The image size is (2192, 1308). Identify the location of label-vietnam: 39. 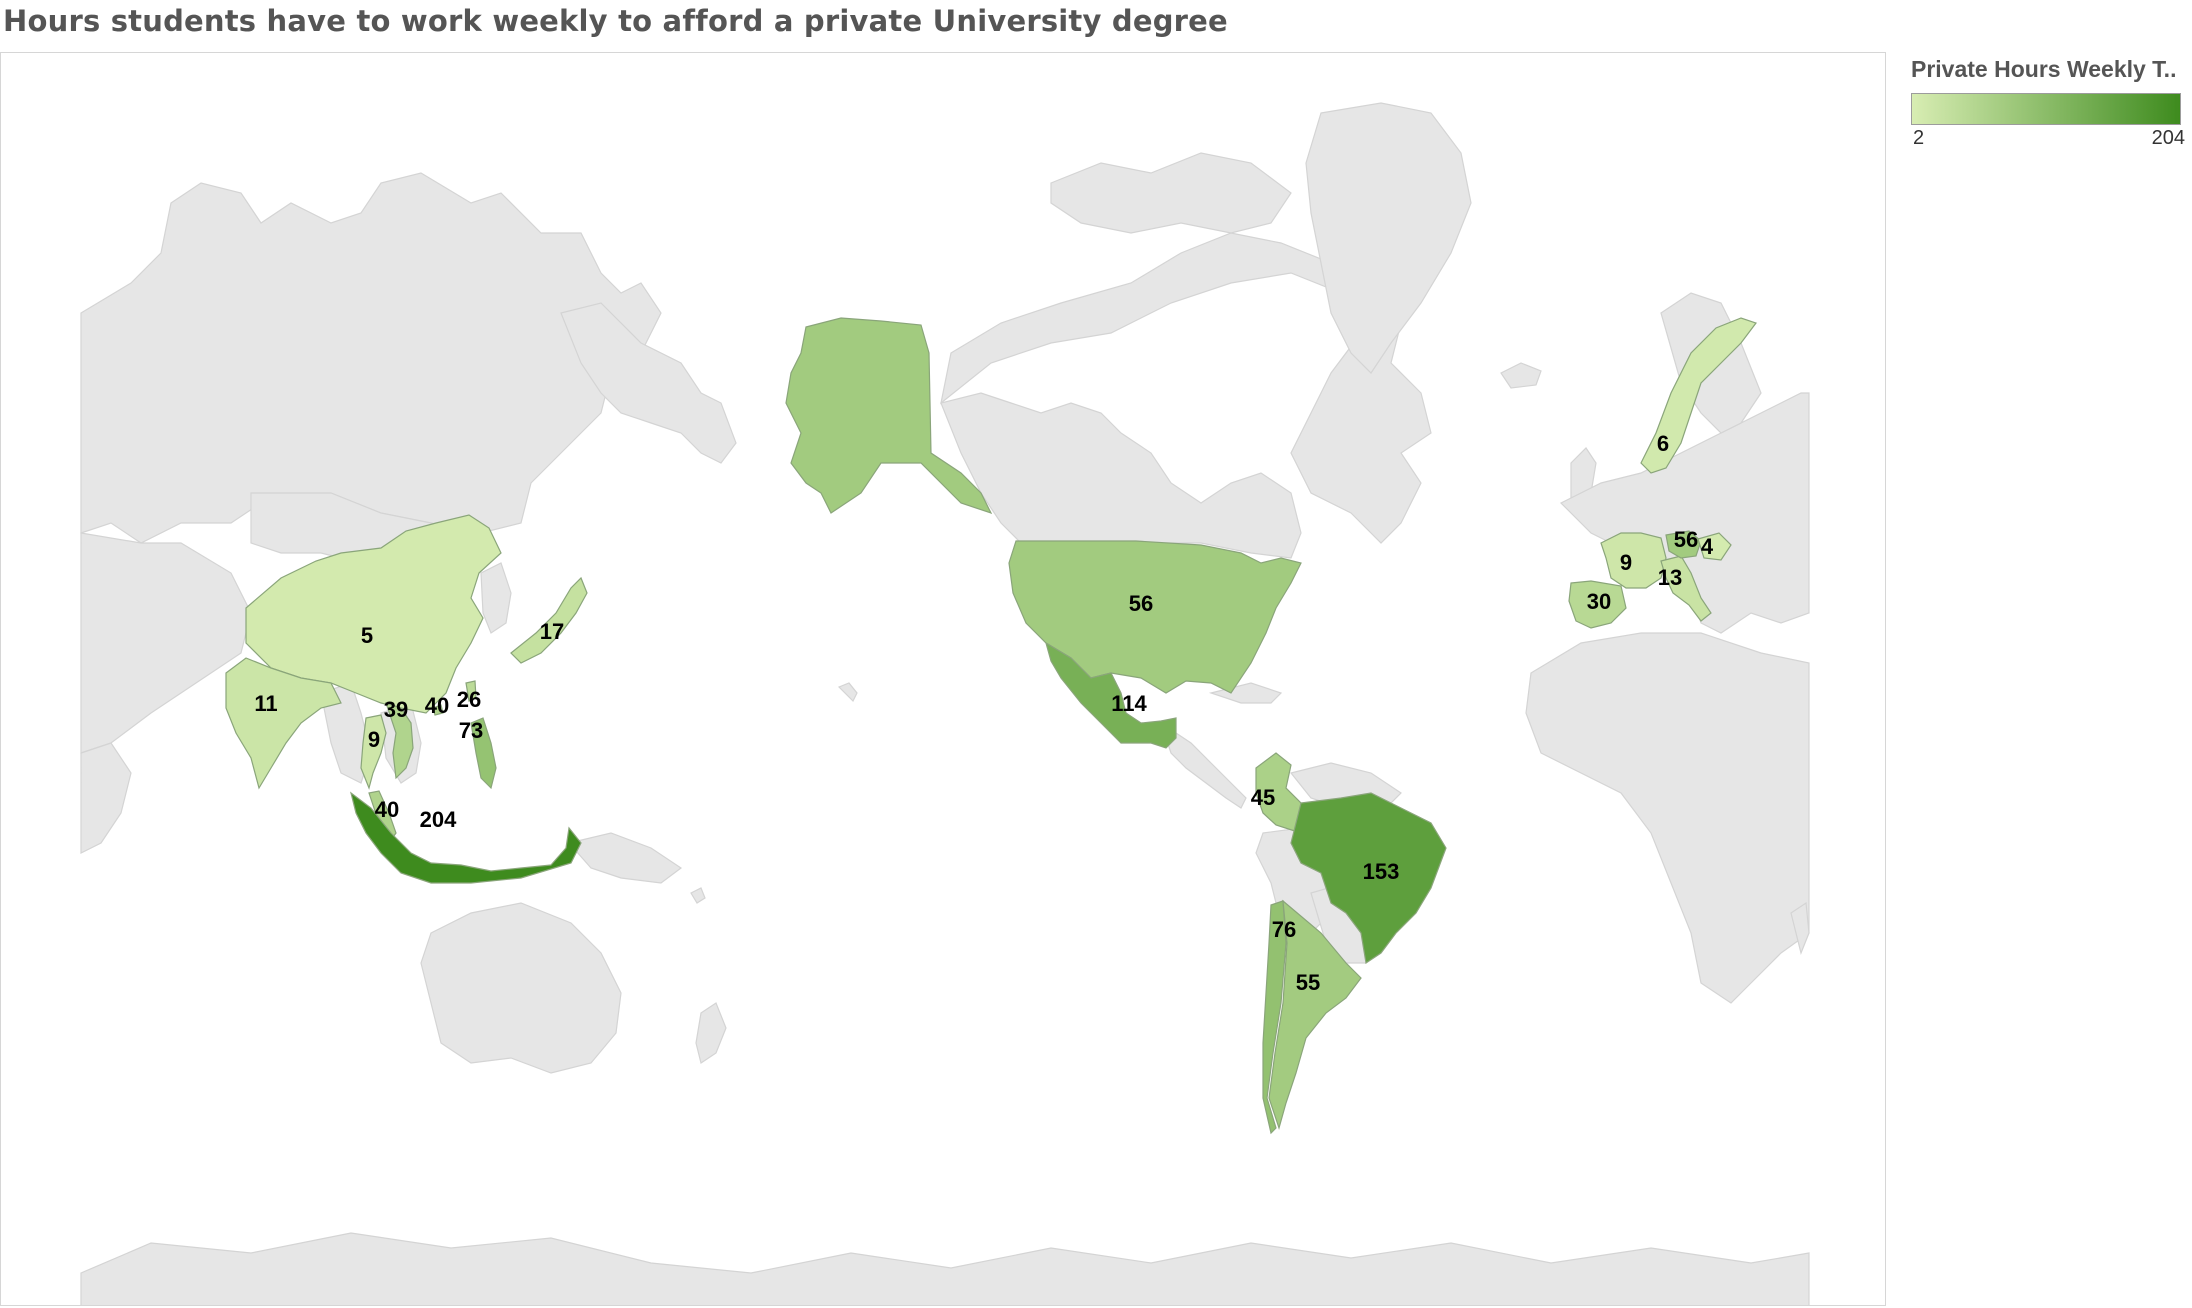
(396, 709).